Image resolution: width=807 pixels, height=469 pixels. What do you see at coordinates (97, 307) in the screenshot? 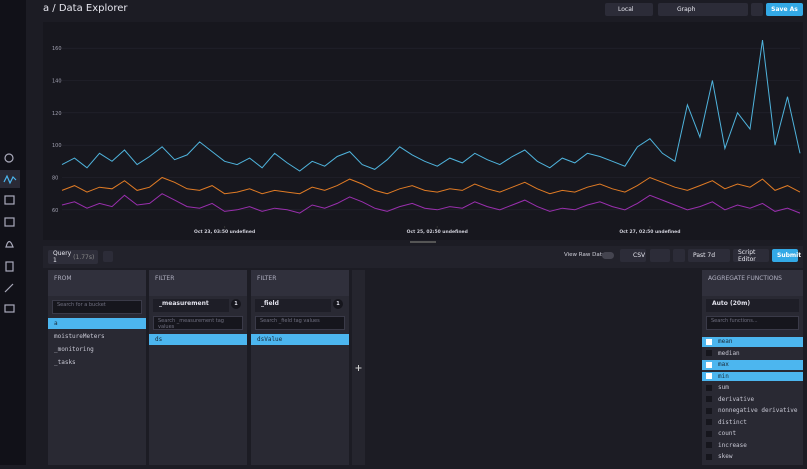
I see `bucket-search: Search for a bucket` at bounding box center [97, 307].